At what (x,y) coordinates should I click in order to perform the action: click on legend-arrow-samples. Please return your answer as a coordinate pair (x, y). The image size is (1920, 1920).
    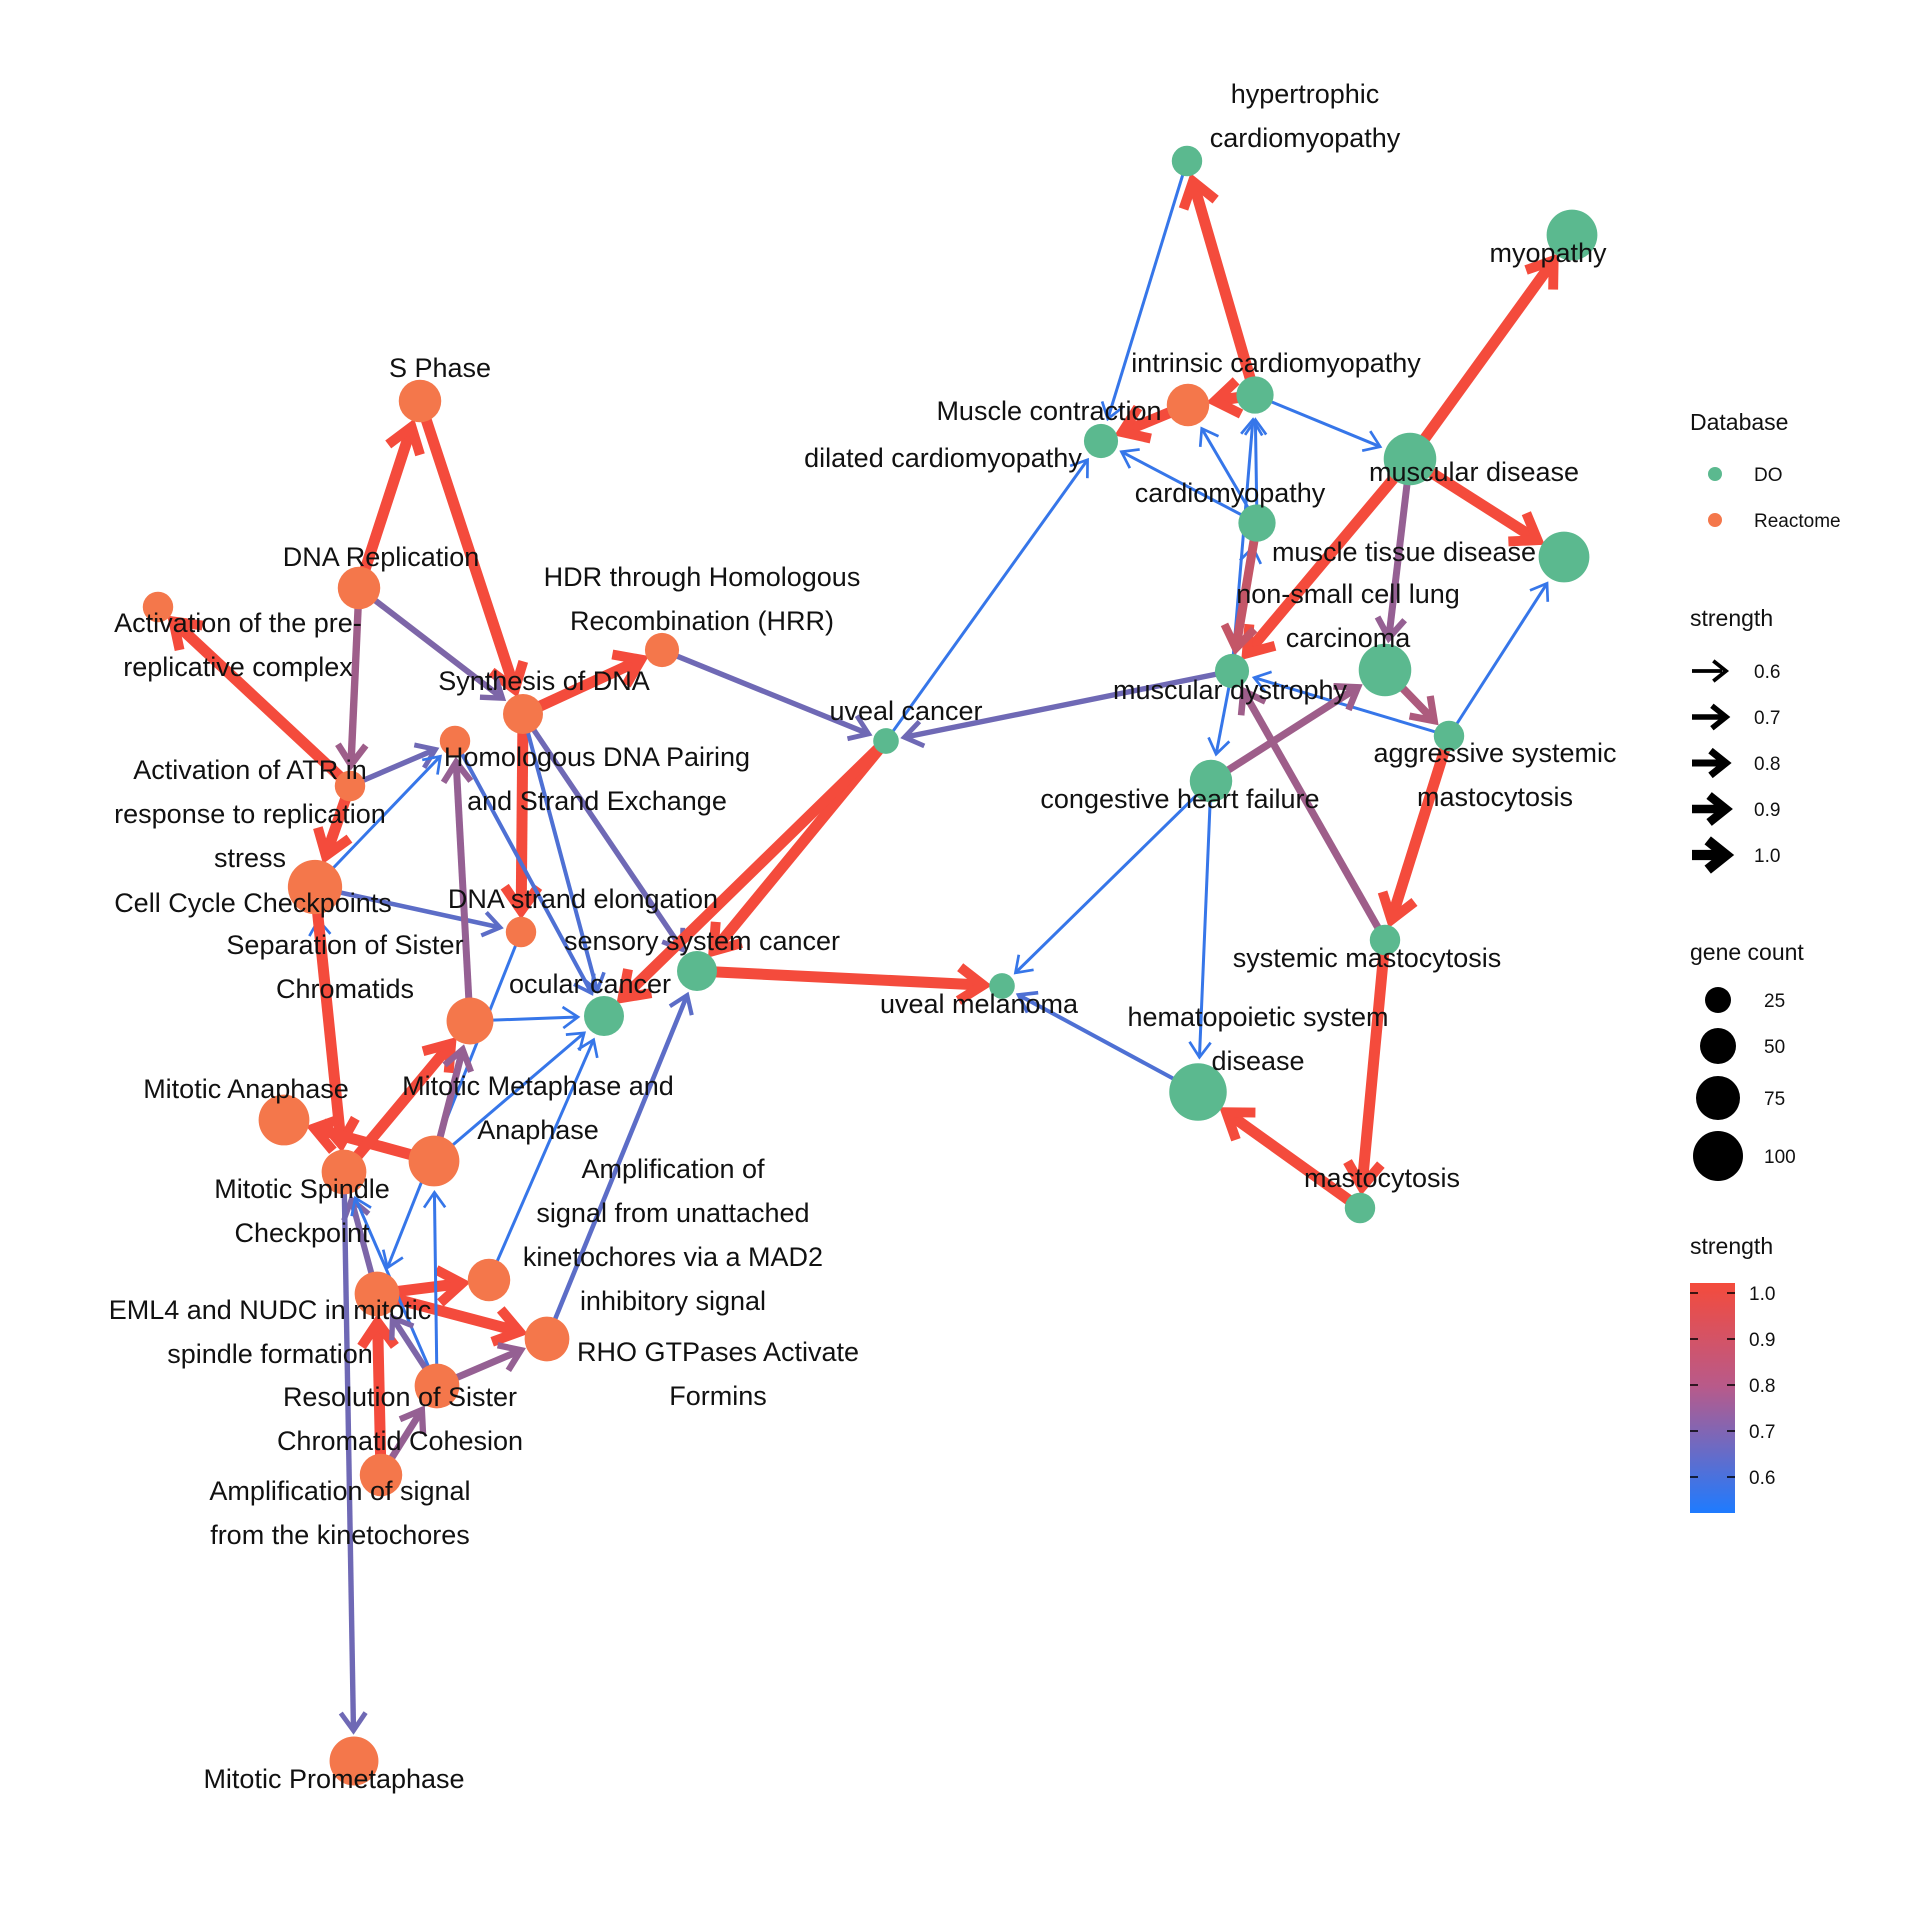
    Looking at the image, I should click on (1713, 766).